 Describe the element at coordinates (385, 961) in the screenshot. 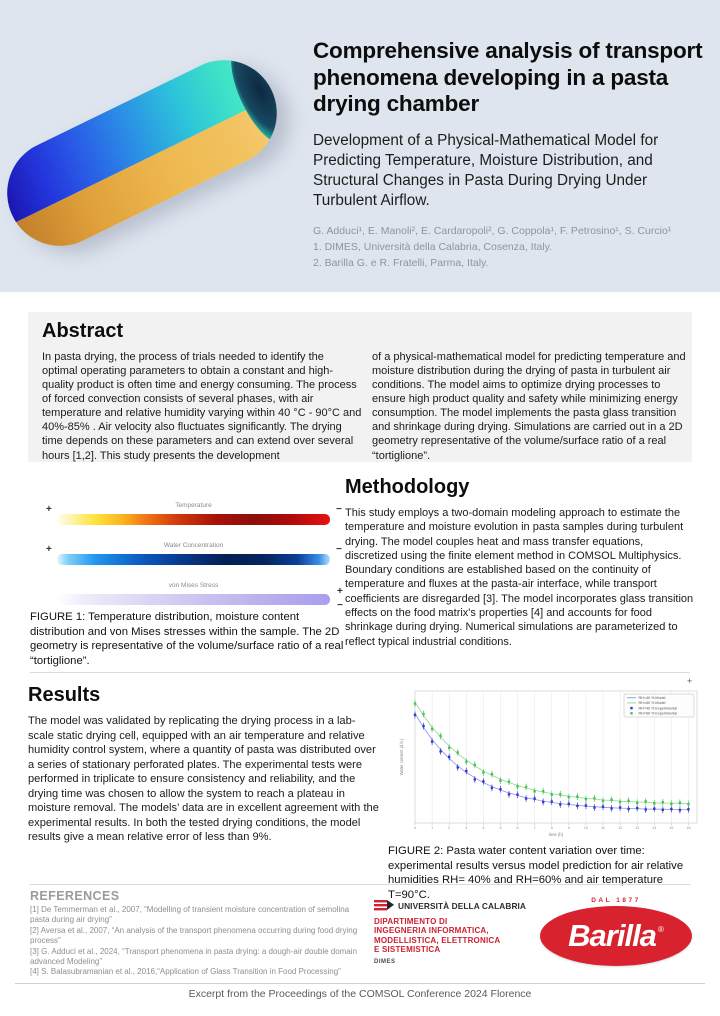

I see `unical-dimes: DIMES` at that location.